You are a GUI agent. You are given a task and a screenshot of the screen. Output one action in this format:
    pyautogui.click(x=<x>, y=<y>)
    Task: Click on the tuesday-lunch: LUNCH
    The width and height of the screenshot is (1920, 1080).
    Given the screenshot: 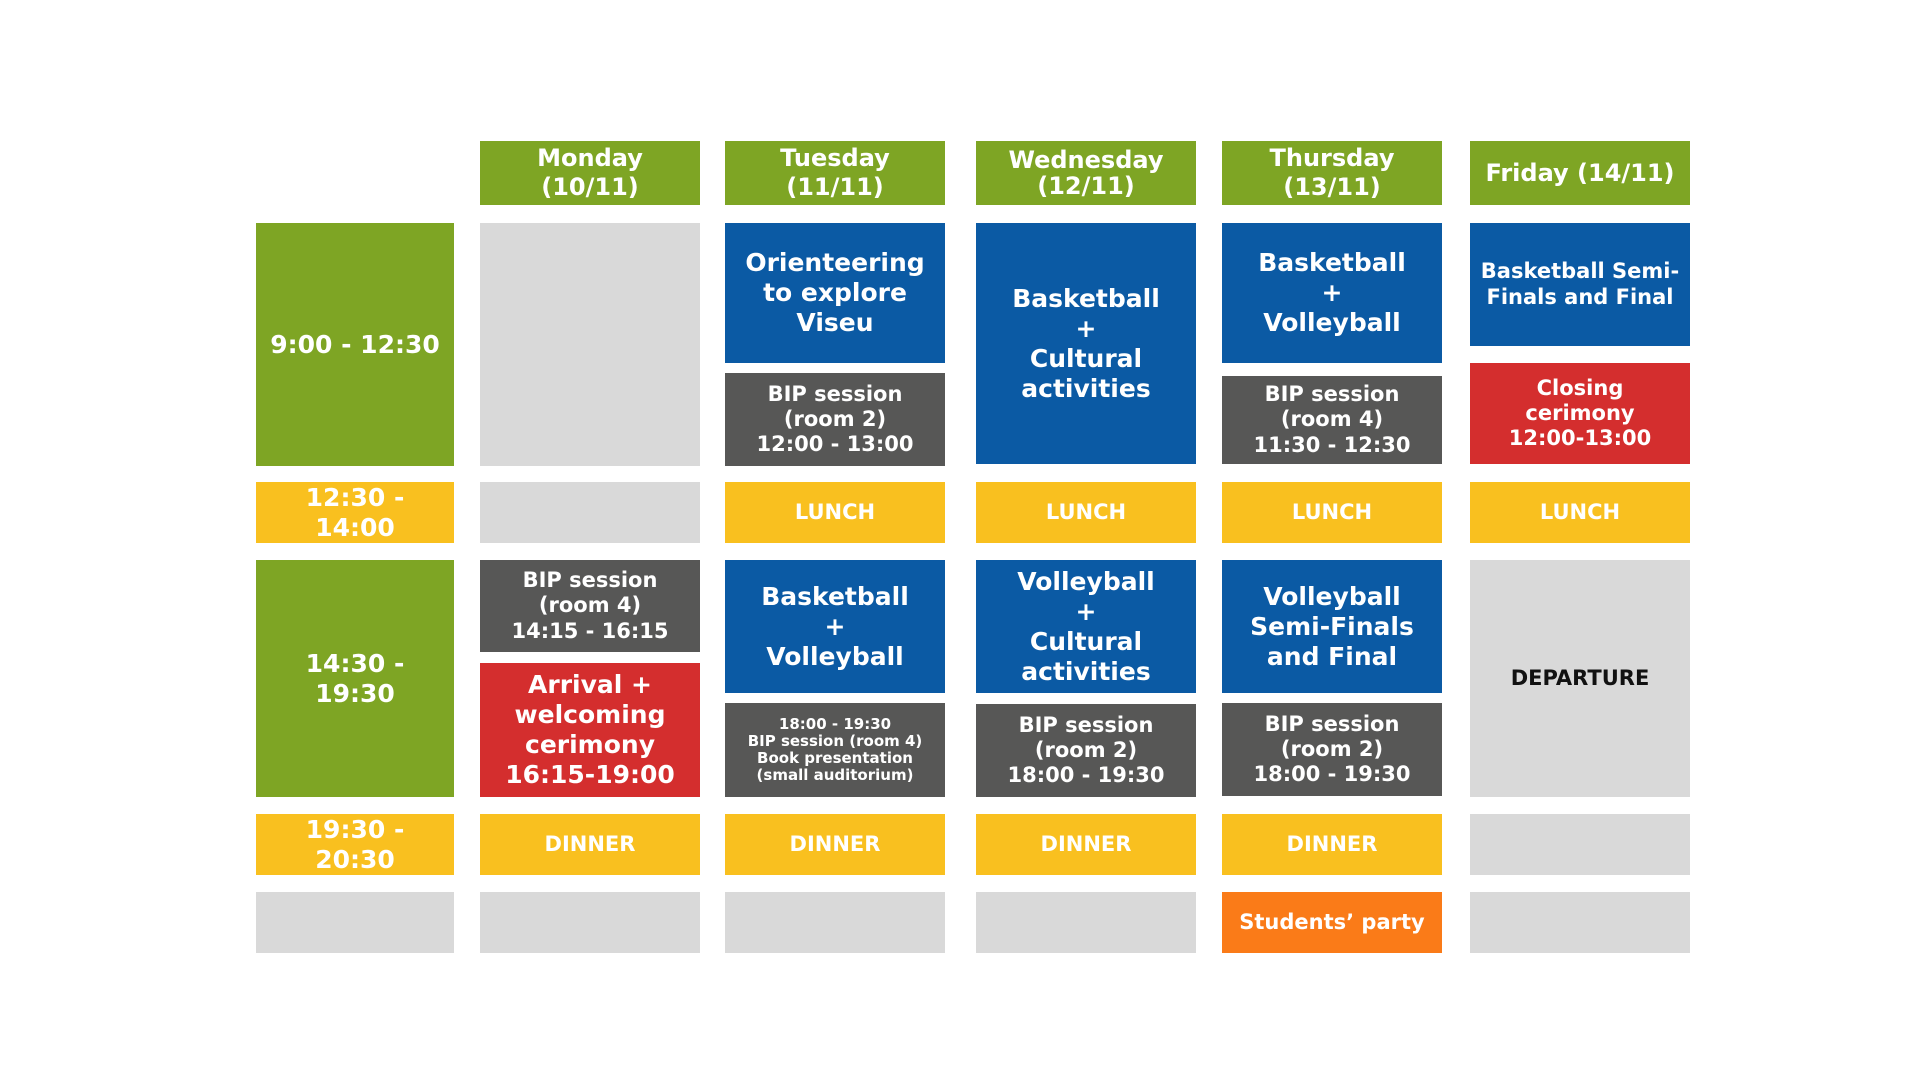 What is the action you would take?
    pyautogui.click(x=835, y=512)
    